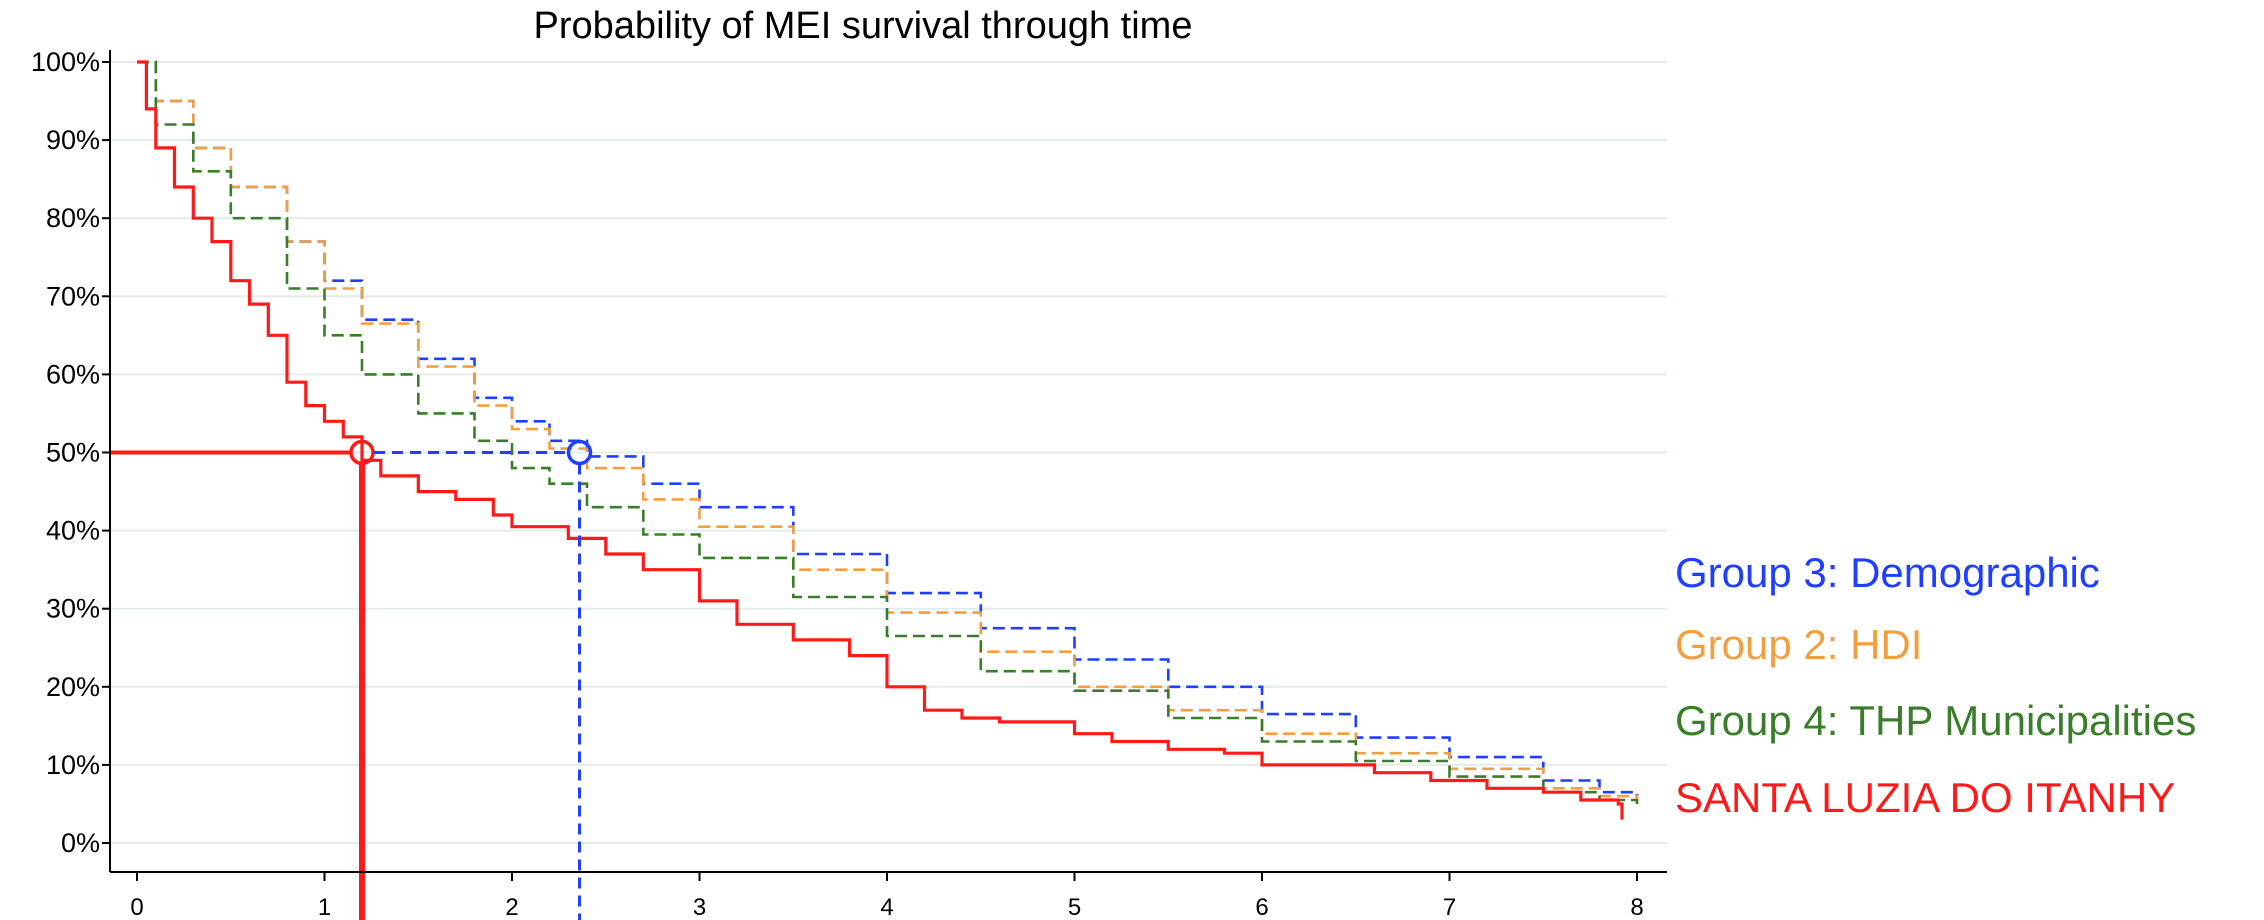 This screenshot has height=920, width=2264. I want to click on x-tick-label: 7, so click(1449, 907).